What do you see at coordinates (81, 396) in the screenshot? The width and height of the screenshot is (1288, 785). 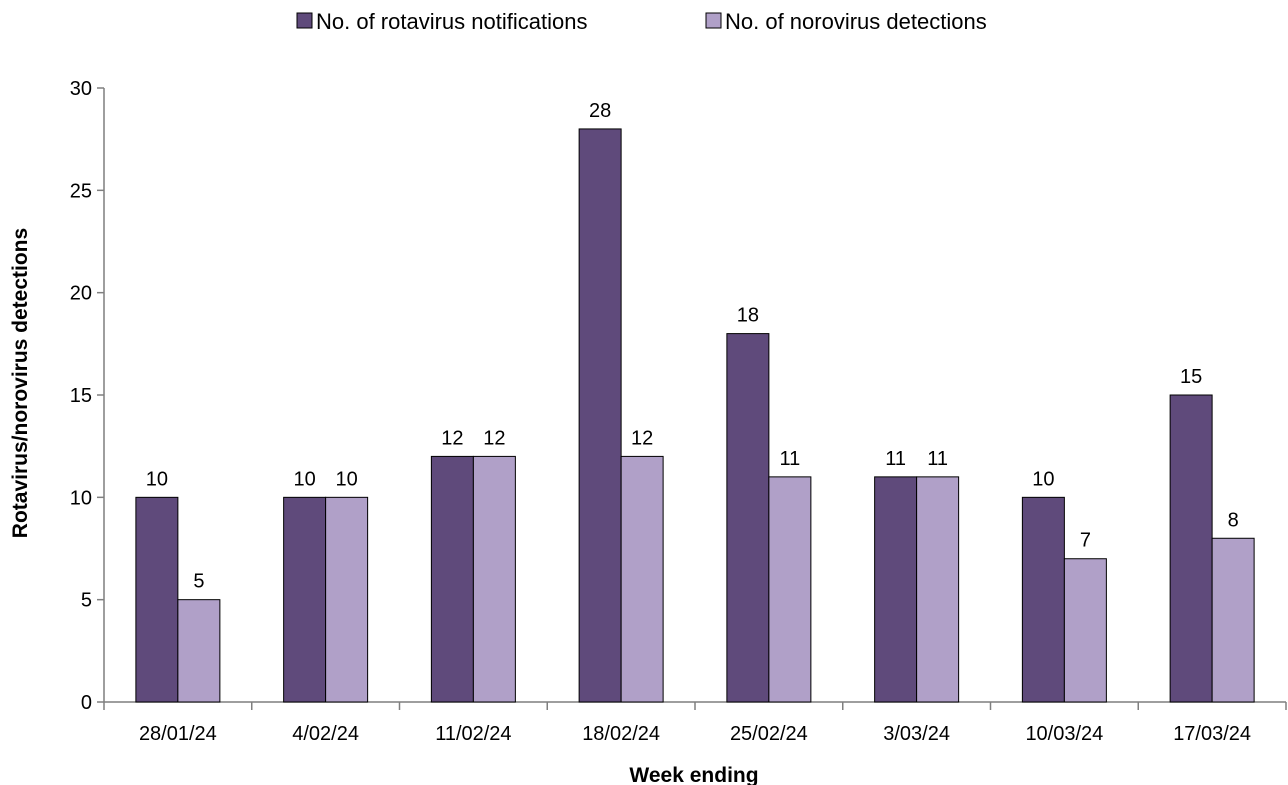 I see `y-tick-label: 15` at bounding box center [81, 396].